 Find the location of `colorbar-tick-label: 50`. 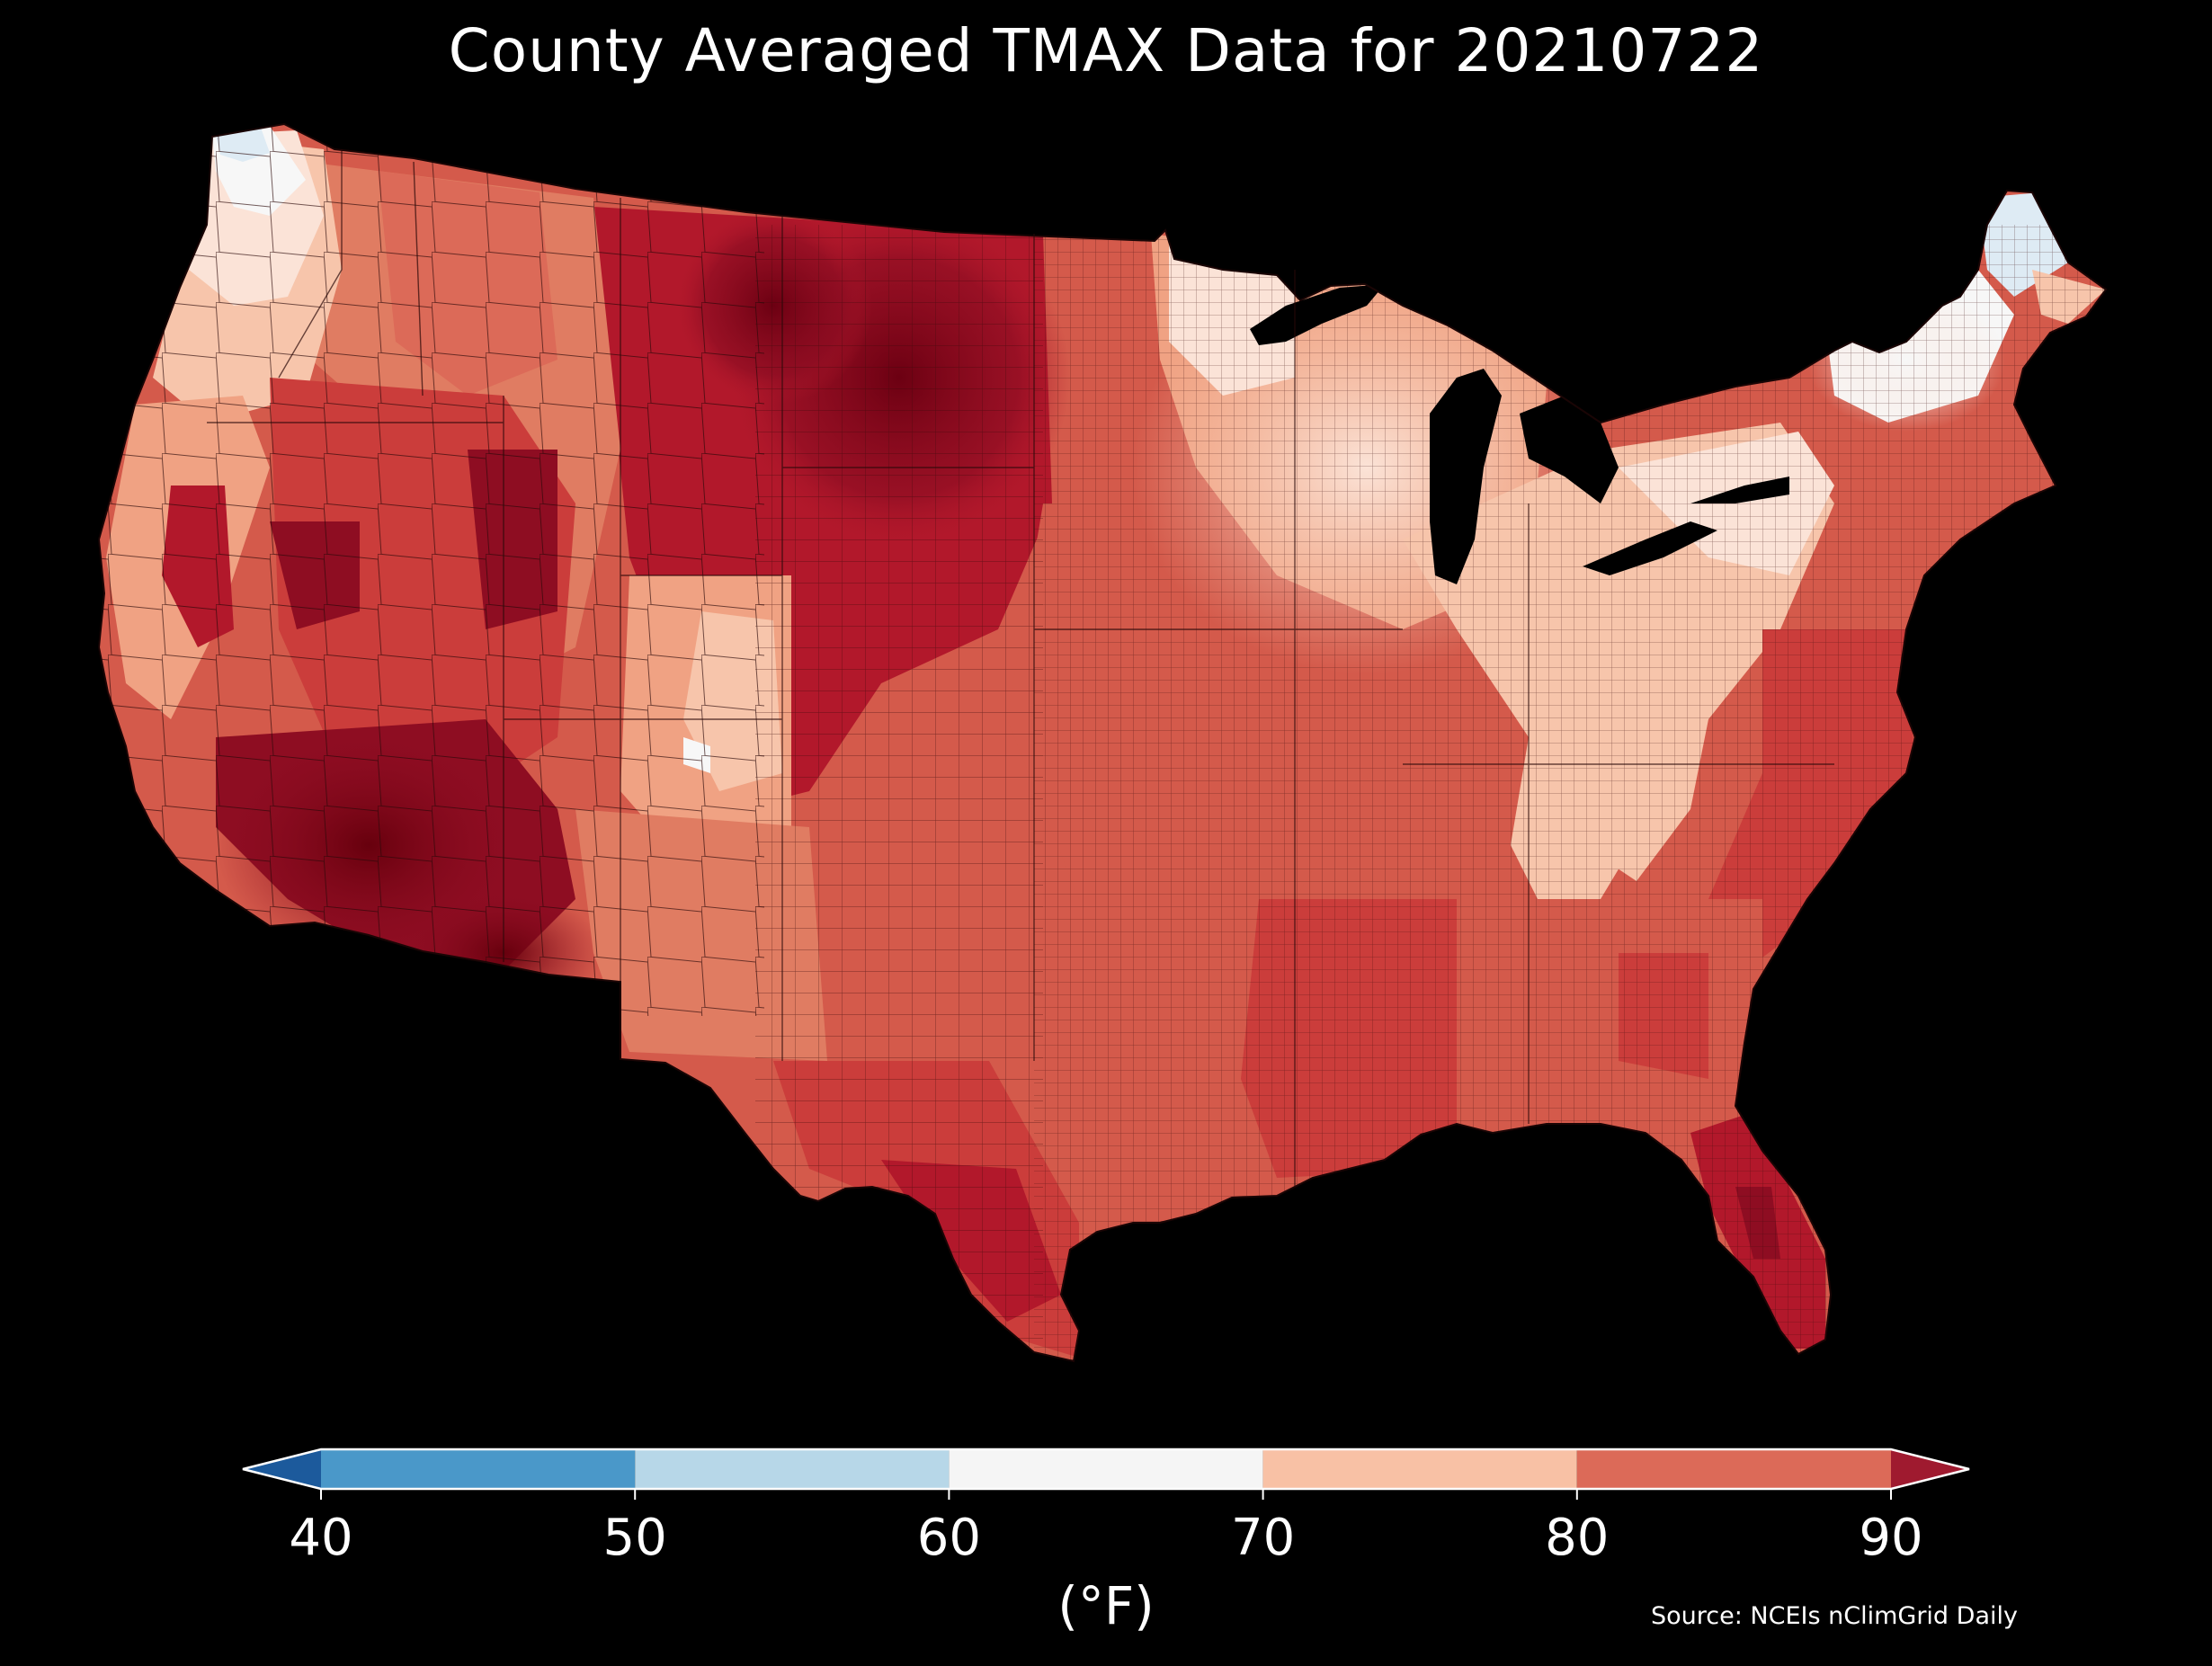

colorbar-tick-label: 50 is located at coordinates (634, 1538).